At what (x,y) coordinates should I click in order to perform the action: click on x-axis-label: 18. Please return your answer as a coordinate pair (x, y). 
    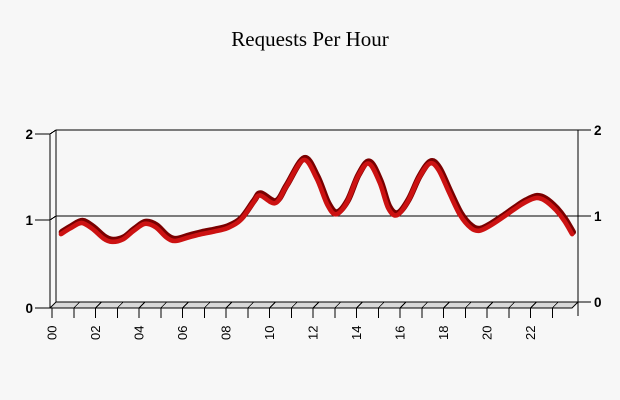
    Looking at the image, I should click on (443, 333).